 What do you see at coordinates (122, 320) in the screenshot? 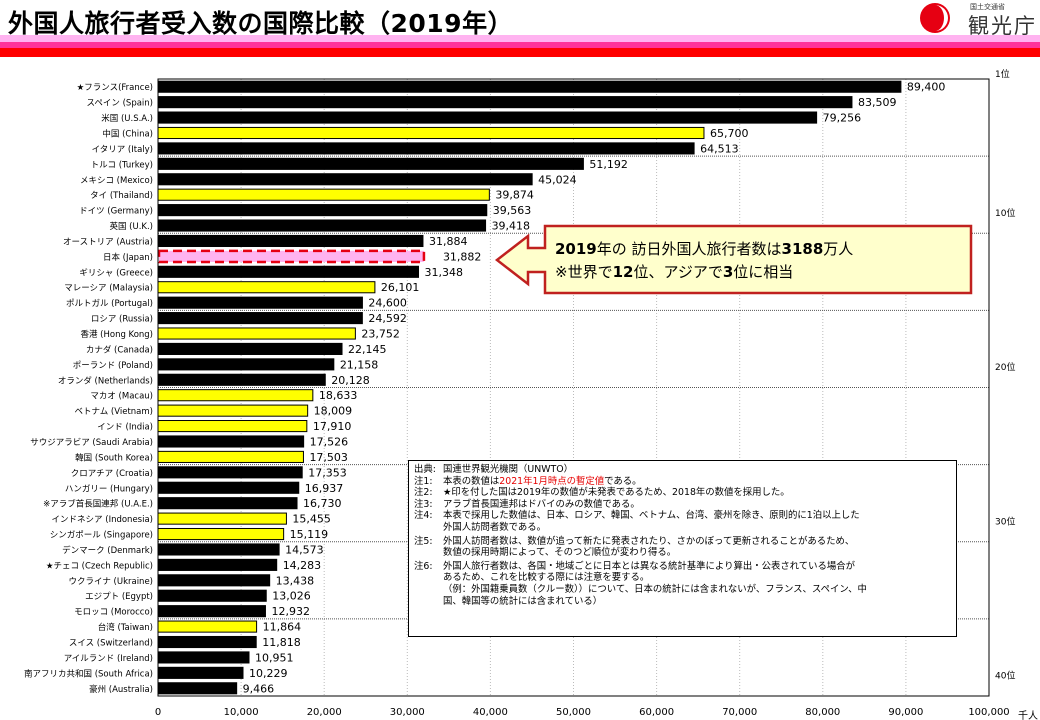
I see `category-label: ロシア (Russia)` at bounding box center [122, 320].